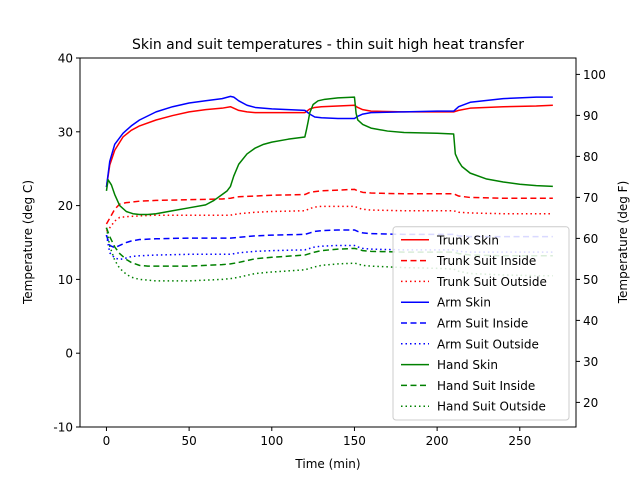  I want to click on y-tick-label-left: 30, so click(65, 132).